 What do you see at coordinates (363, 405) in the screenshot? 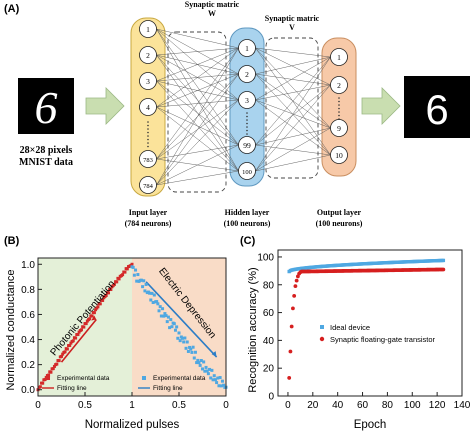
I see `x-tick-label: 60` at bounding box center [363, 405].